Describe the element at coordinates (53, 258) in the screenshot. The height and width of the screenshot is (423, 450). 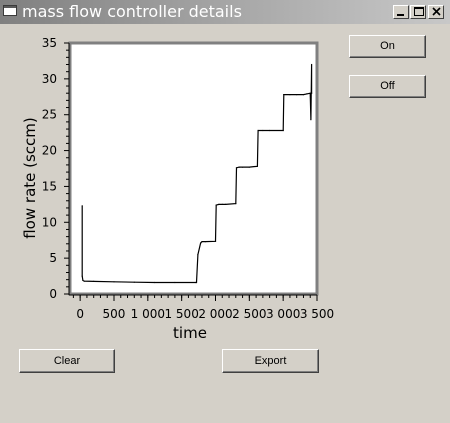
I see `y-tick-label: 5` at that location.